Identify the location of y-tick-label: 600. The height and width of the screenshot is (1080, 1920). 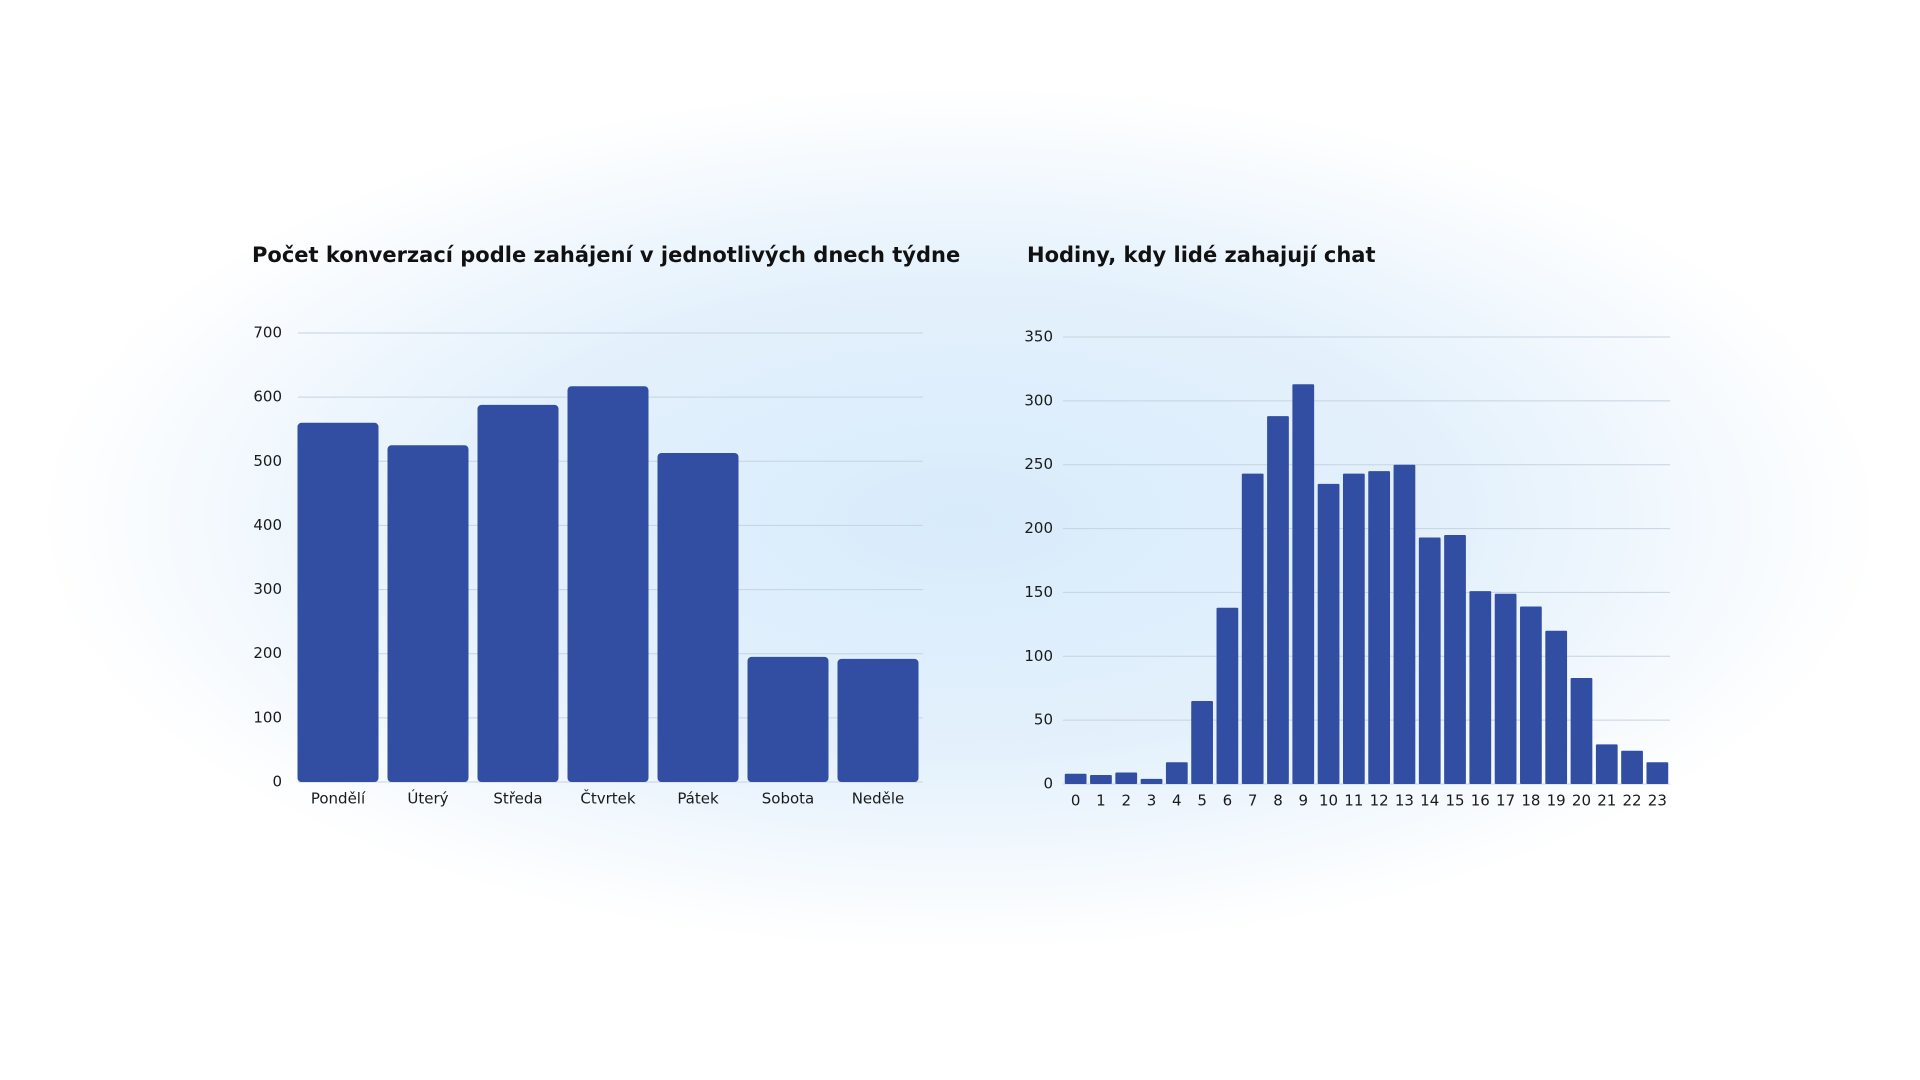
(267, 397).